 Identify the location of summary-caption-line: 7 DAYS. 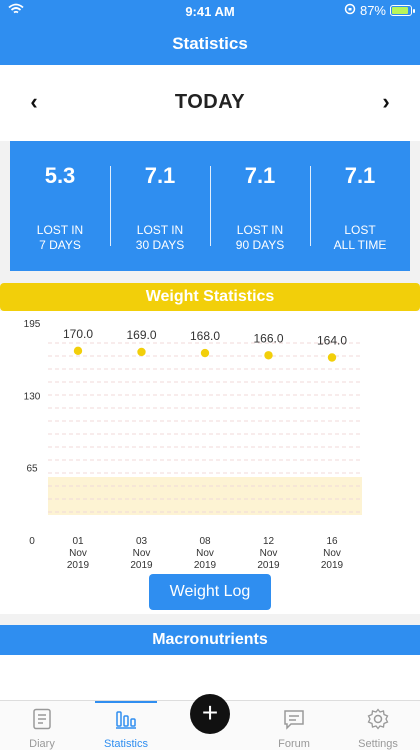
(60, 245).